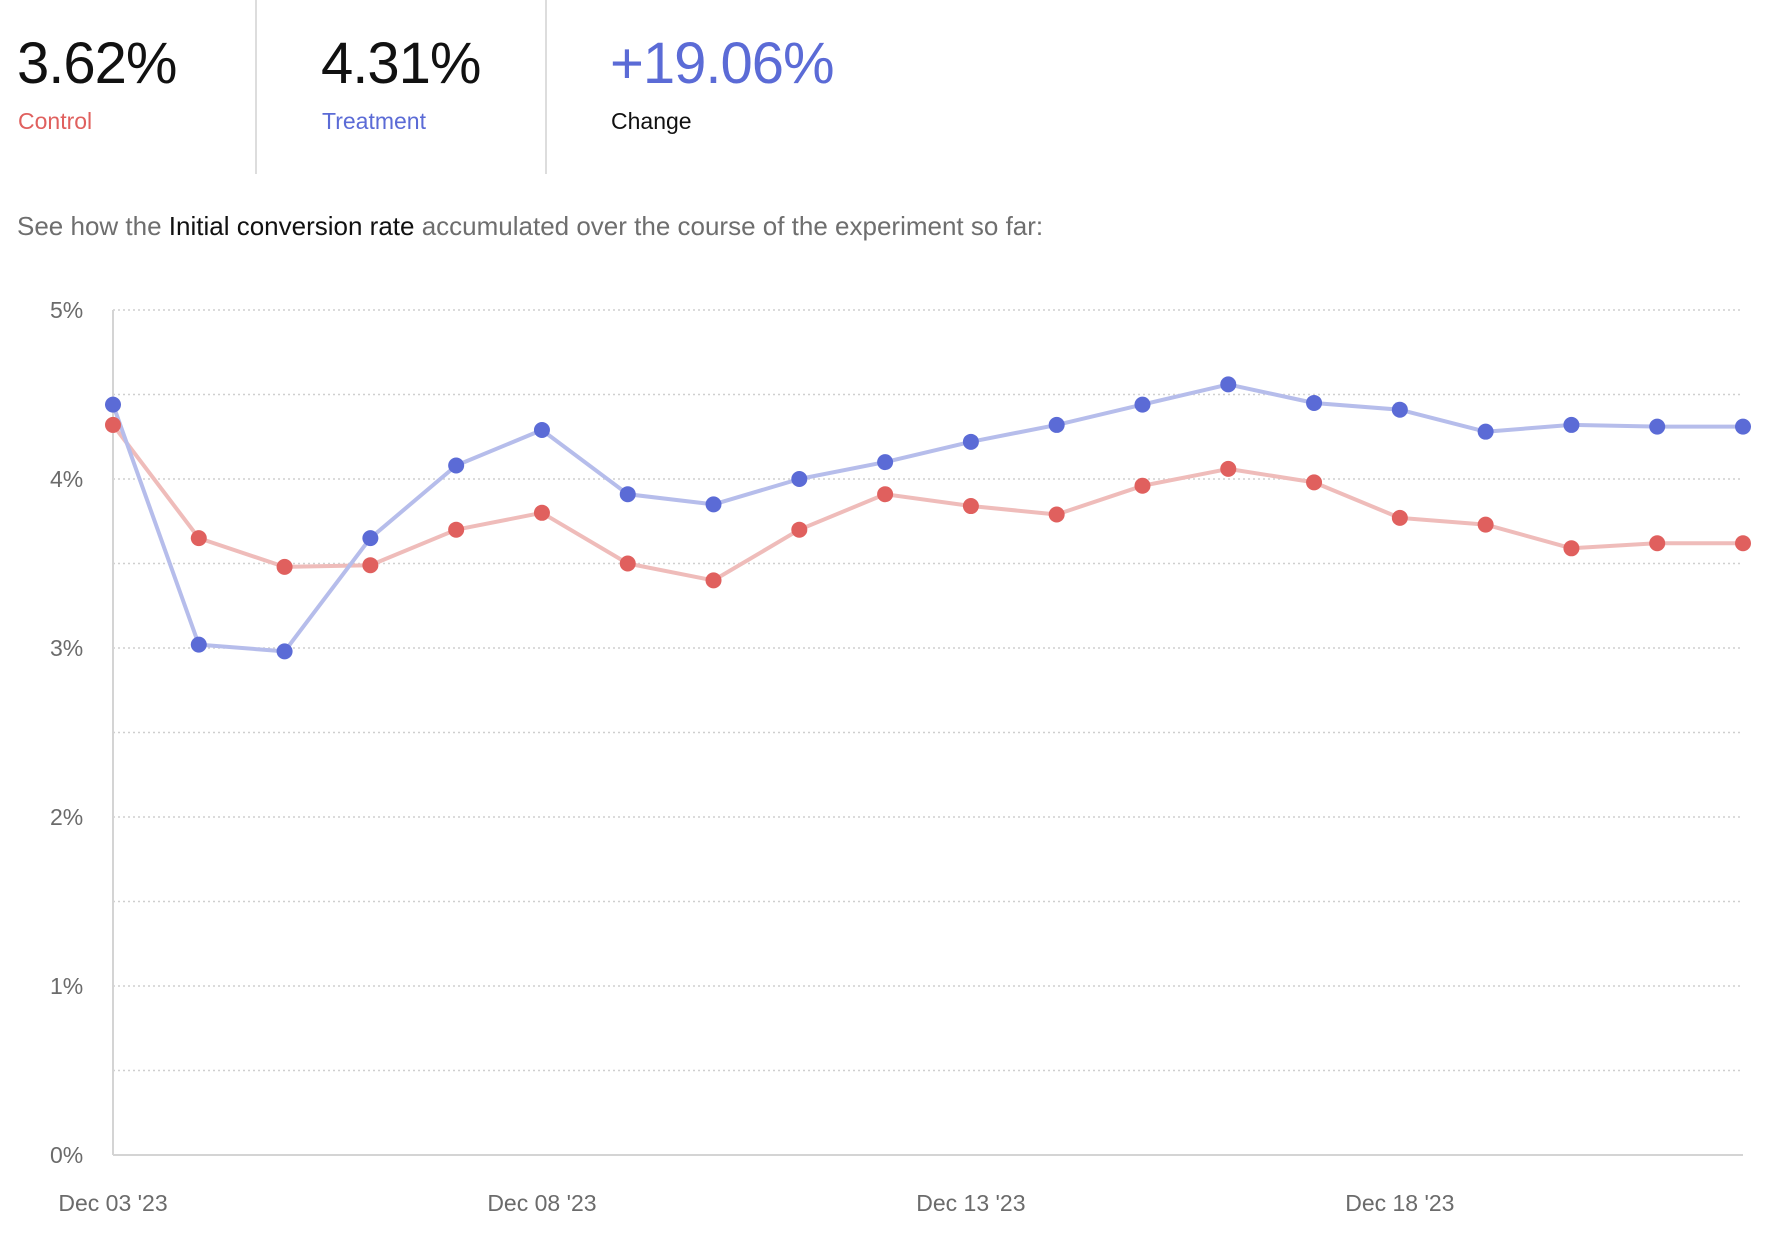 The height and width of the screenshot is (1252, 1774). What do you see at coordinates (291, 226) in the screenshot?
I see `metric-name: Initial conversion rate` at bounding box center [291, 226].